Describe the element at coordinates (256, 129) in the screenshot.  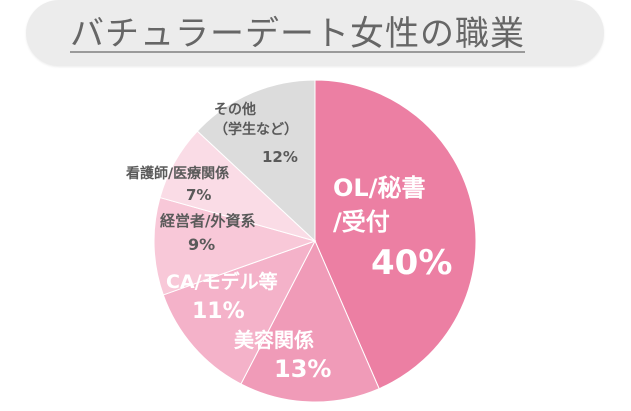
I see `slice-label: （学生など）` at that location.